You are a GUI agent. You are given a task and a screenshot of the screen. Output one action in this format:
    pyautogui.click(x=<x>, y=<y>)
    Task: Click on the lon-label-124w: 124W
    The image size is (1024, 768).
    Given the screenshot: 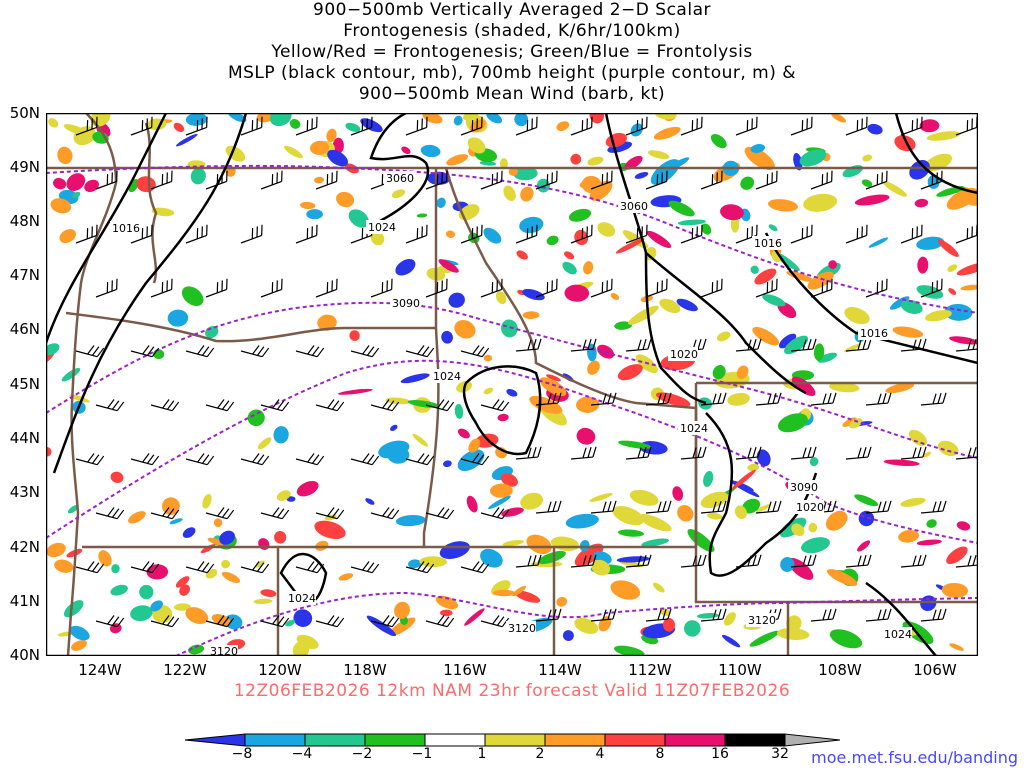 What is the action you would take?
    pyautogui.click(x=100, y=670)
    